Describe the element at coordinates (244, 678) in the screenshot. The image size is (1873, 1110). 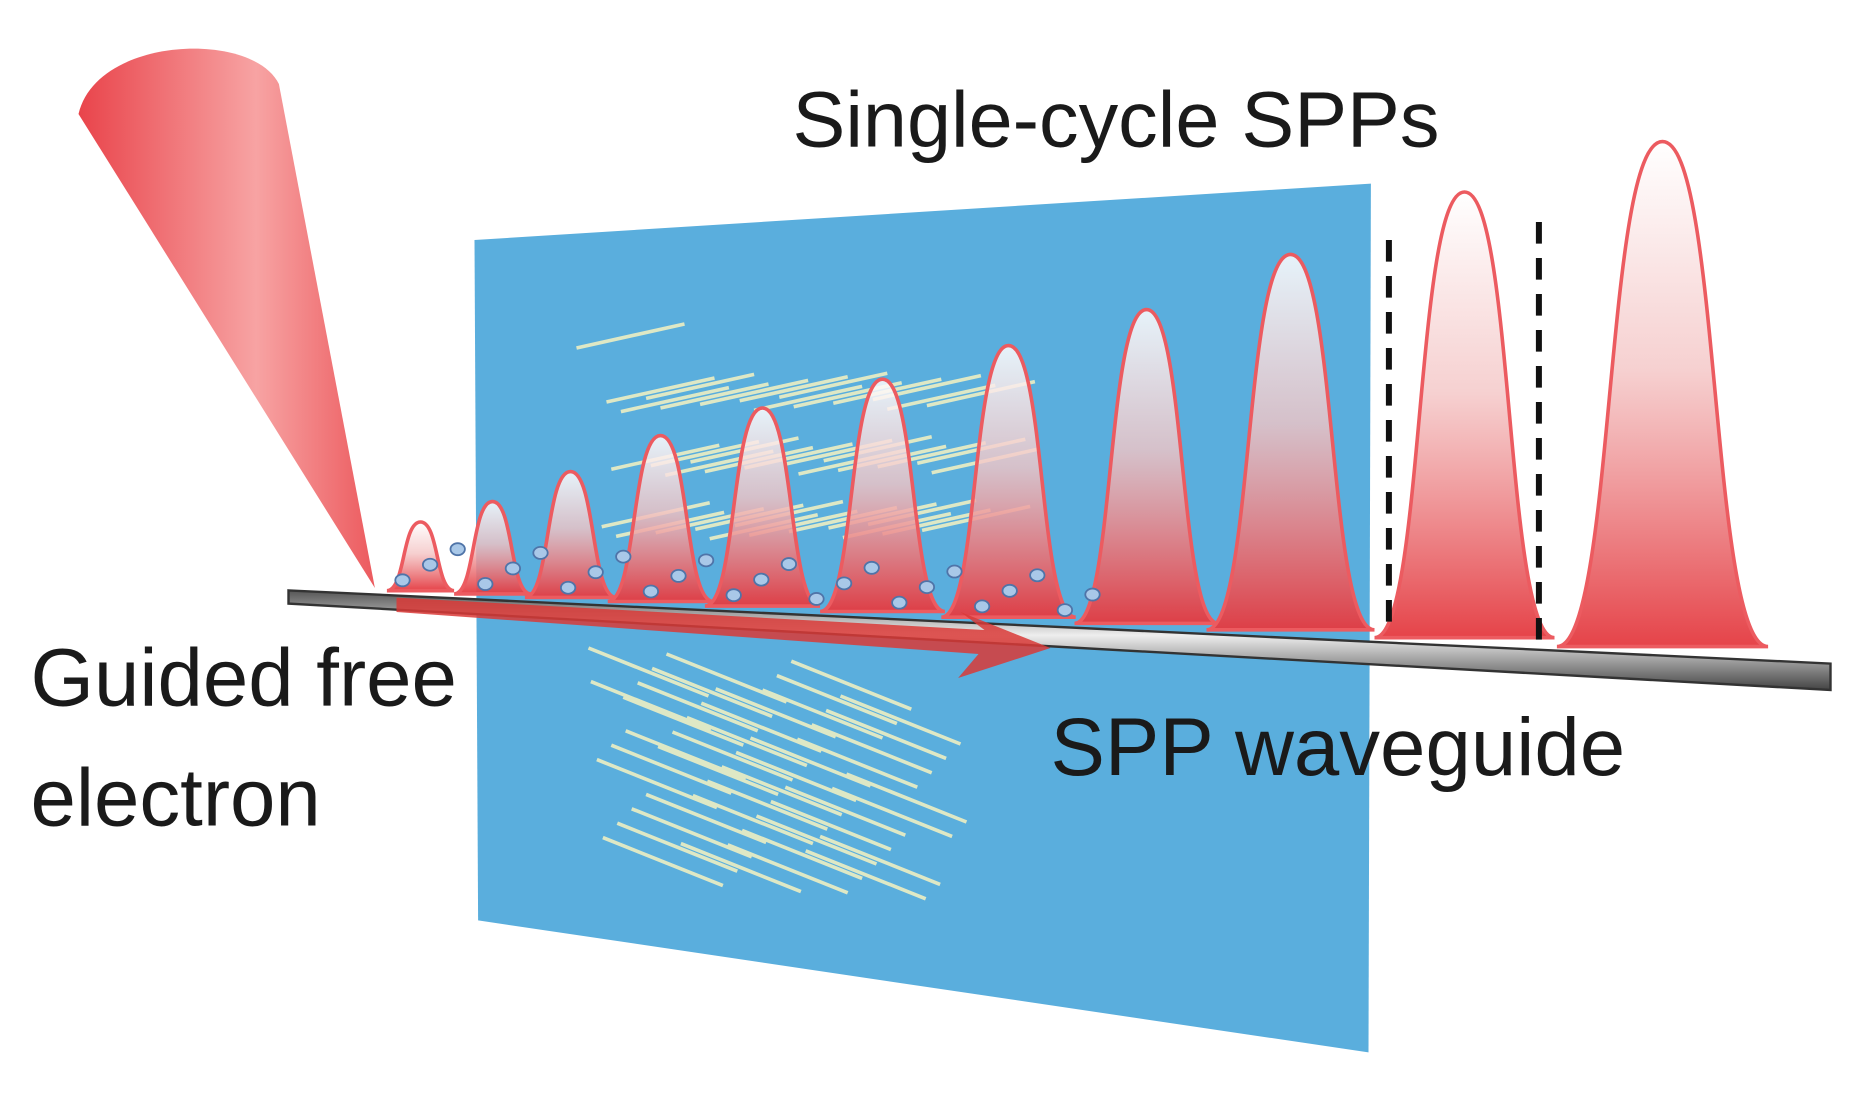
I see `electron-label: Guided free` at that location.